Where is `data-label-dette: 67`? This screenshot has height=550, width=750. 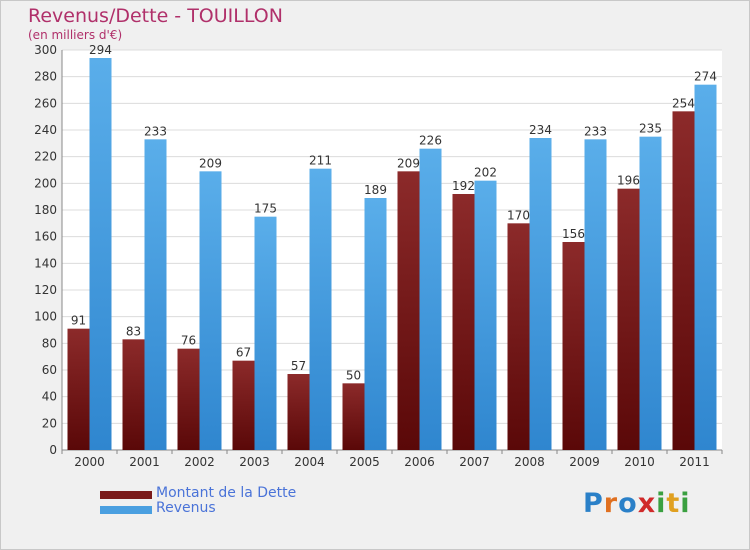 data-label-dette: 67 is located at coordinates (243, 353).